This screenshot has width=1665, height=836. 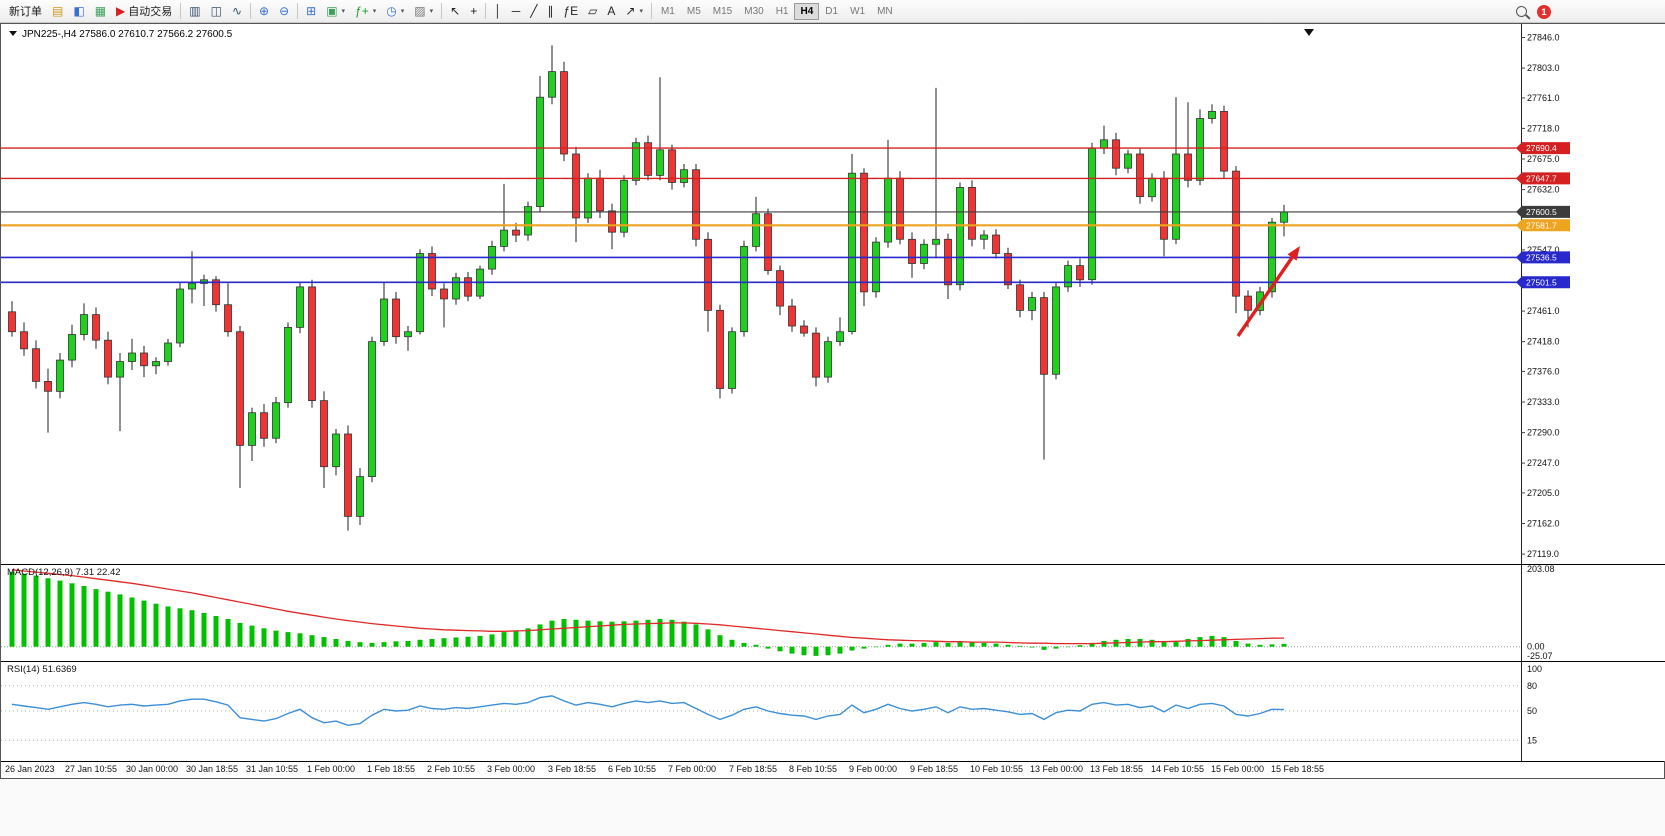 I want to click on timeframe-d1-button: D1, so click(x=832, y=11).